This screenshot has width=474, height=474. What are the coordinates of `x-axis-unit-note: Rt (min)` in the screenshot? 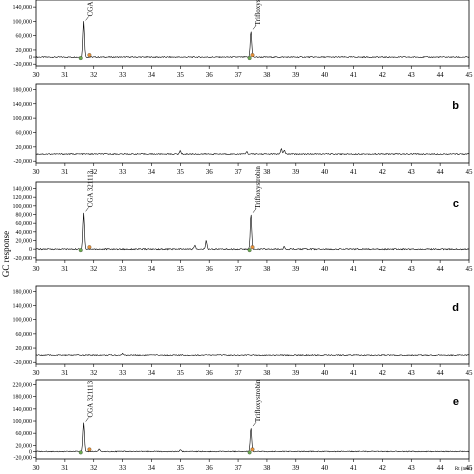 It's located at (463, 469).